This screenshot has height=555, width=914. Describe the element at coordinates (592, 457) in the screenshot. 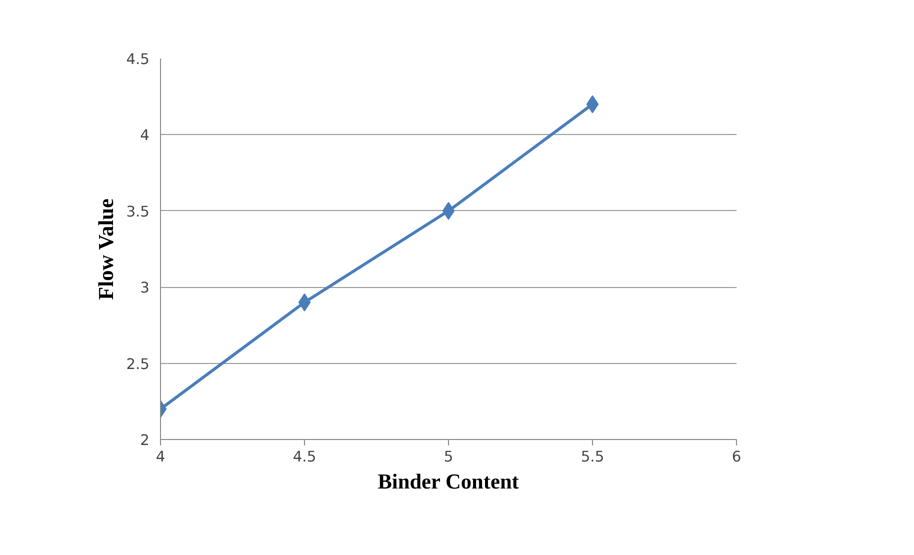

I see `x-tick-label: 5.5` at that location.